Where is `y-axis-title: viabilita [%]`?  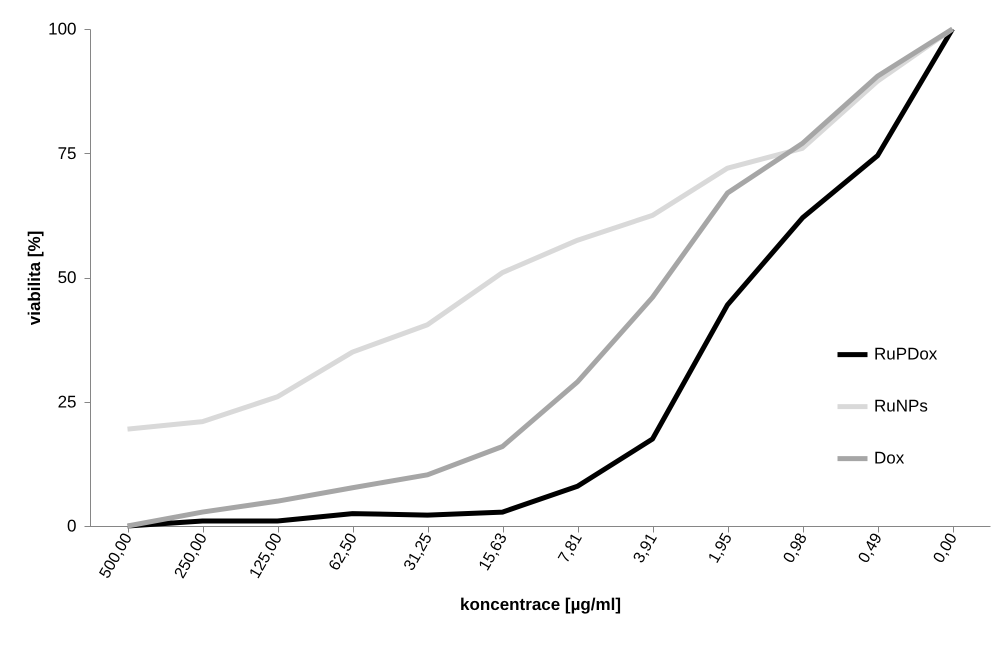
y-axis-title: viabilita [%] is located at coordinates (34, 278).